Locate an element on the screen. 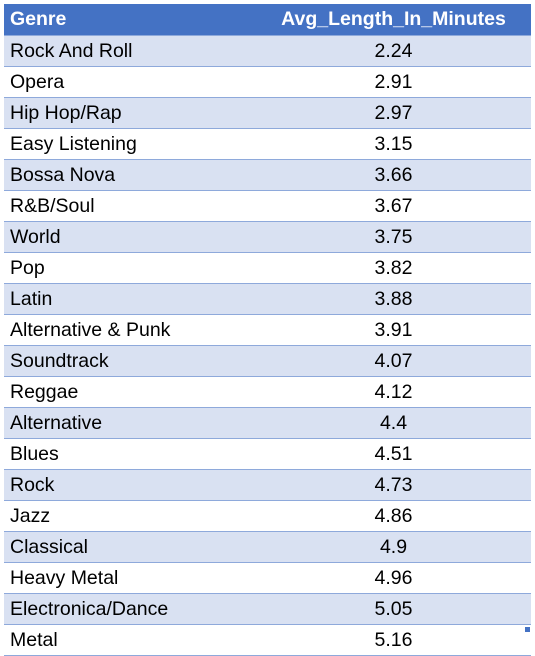  genre-cell: Electronica/Dance is located at coordinates (130, 608).